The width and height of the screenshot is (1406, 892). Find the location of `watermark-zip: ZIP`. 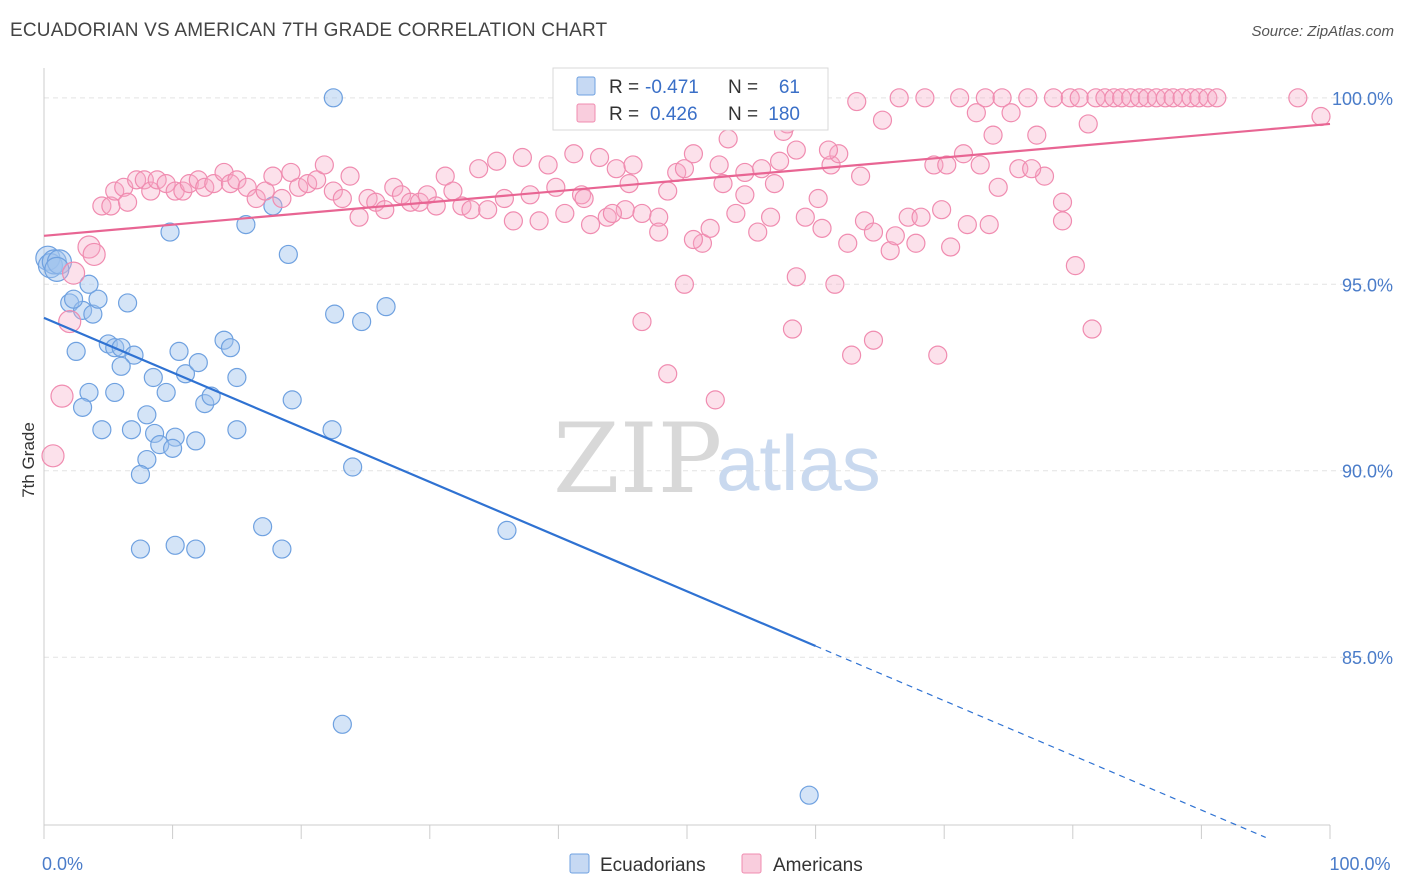

watermark-zip: ZIP is located at coordinates (637, 459).